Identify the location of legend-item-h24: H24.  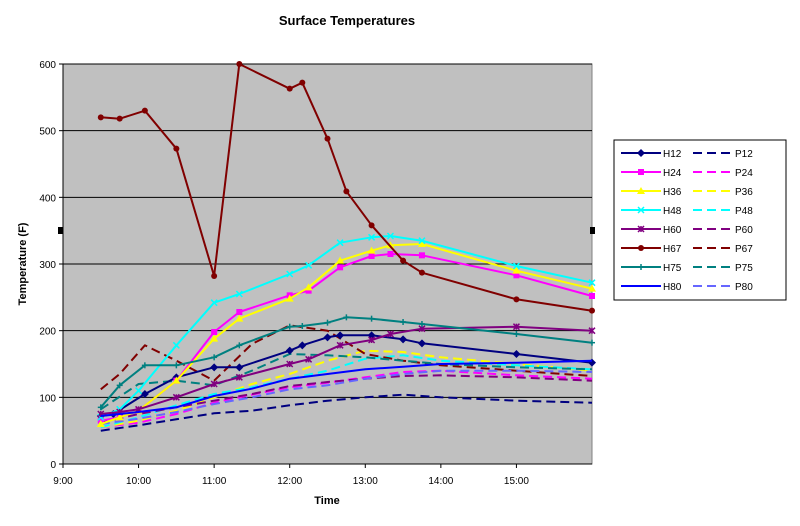
(651, 173).